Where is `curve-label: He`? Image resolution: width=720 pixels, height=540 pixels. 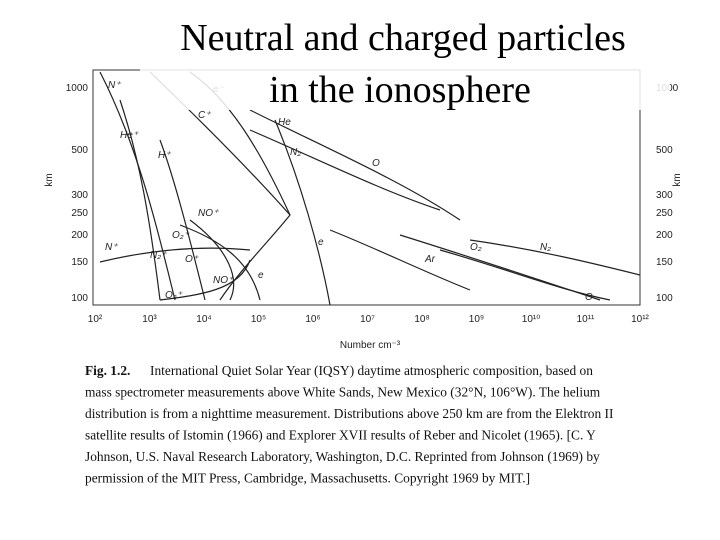
curve-label: He is located at coordinates (284, 122).